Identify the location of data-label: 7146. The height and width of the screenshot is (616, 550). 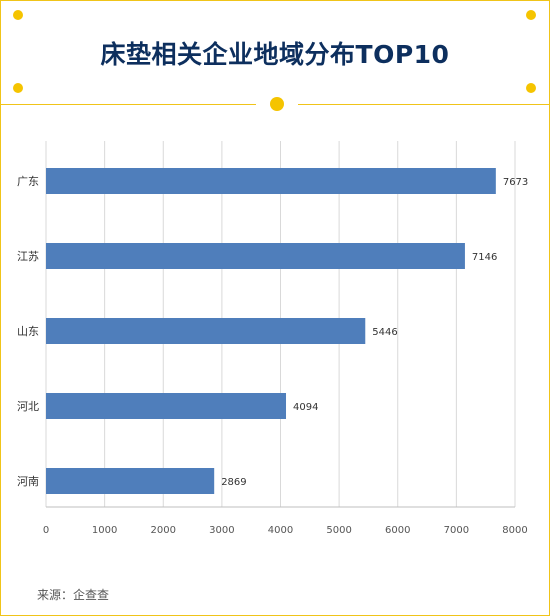
(484, 257).